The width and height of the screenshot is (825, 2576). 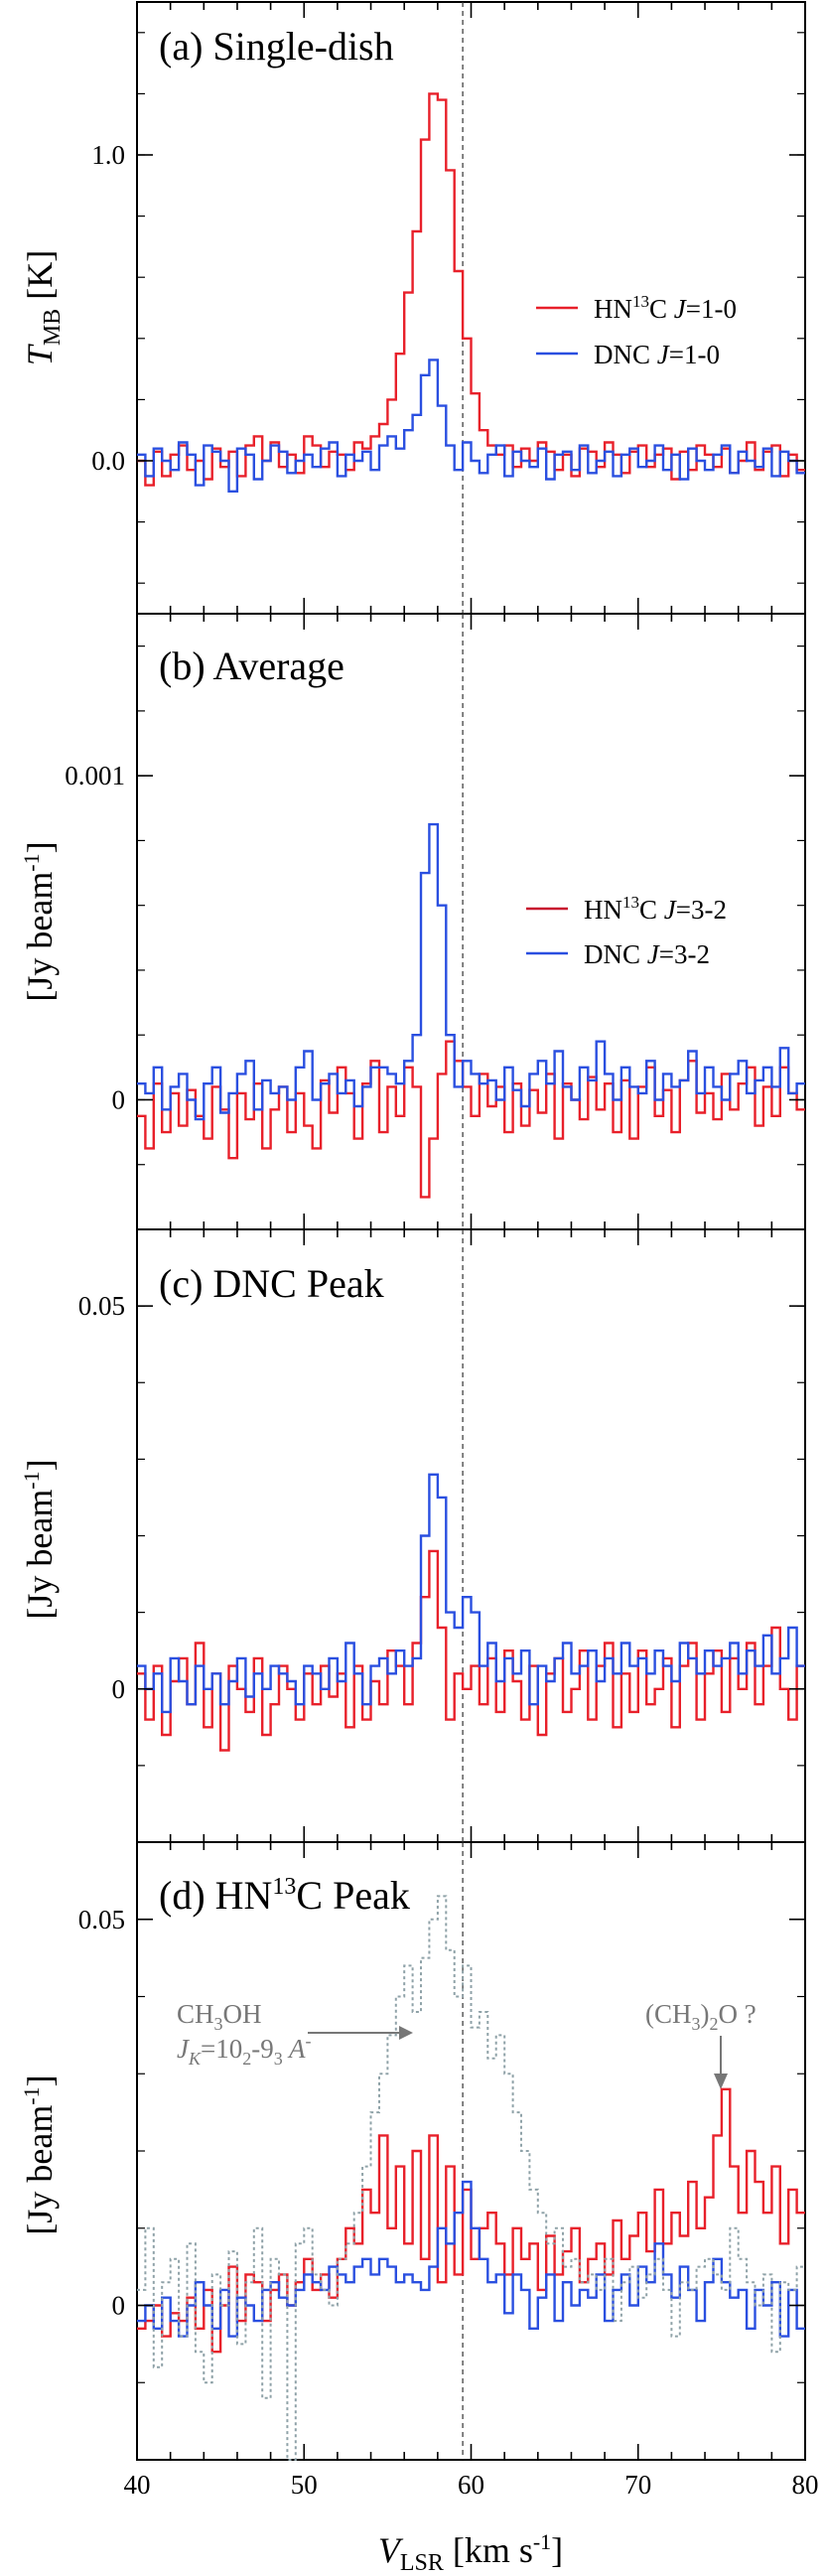 I want to click on annotation-ch3oh-line1: CH3OH, so click(x=219, y=2016).